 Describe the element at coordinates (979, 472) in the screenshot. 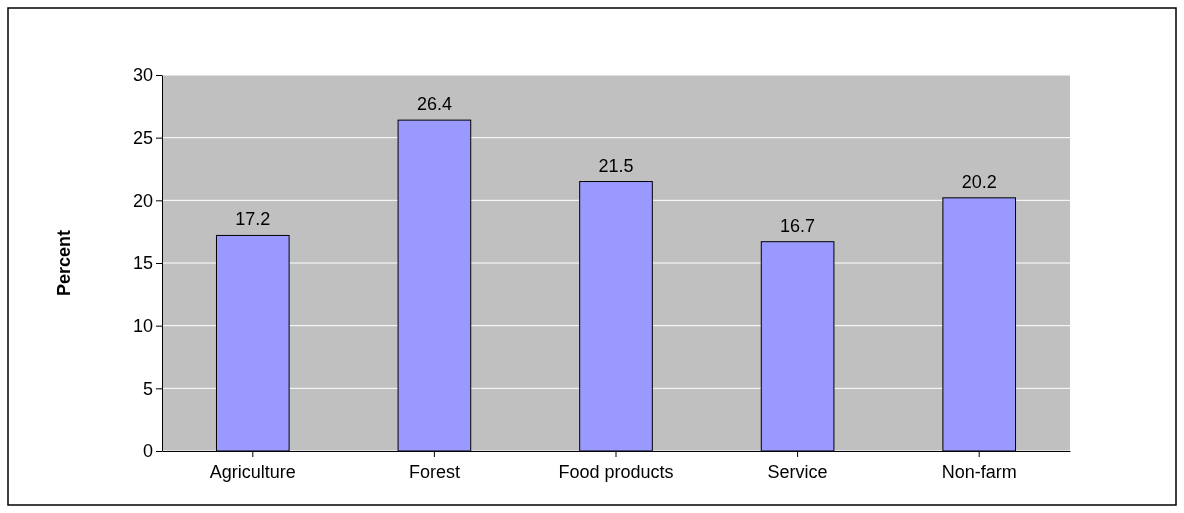

I see `x-tick-label: Non-farm` at that location.